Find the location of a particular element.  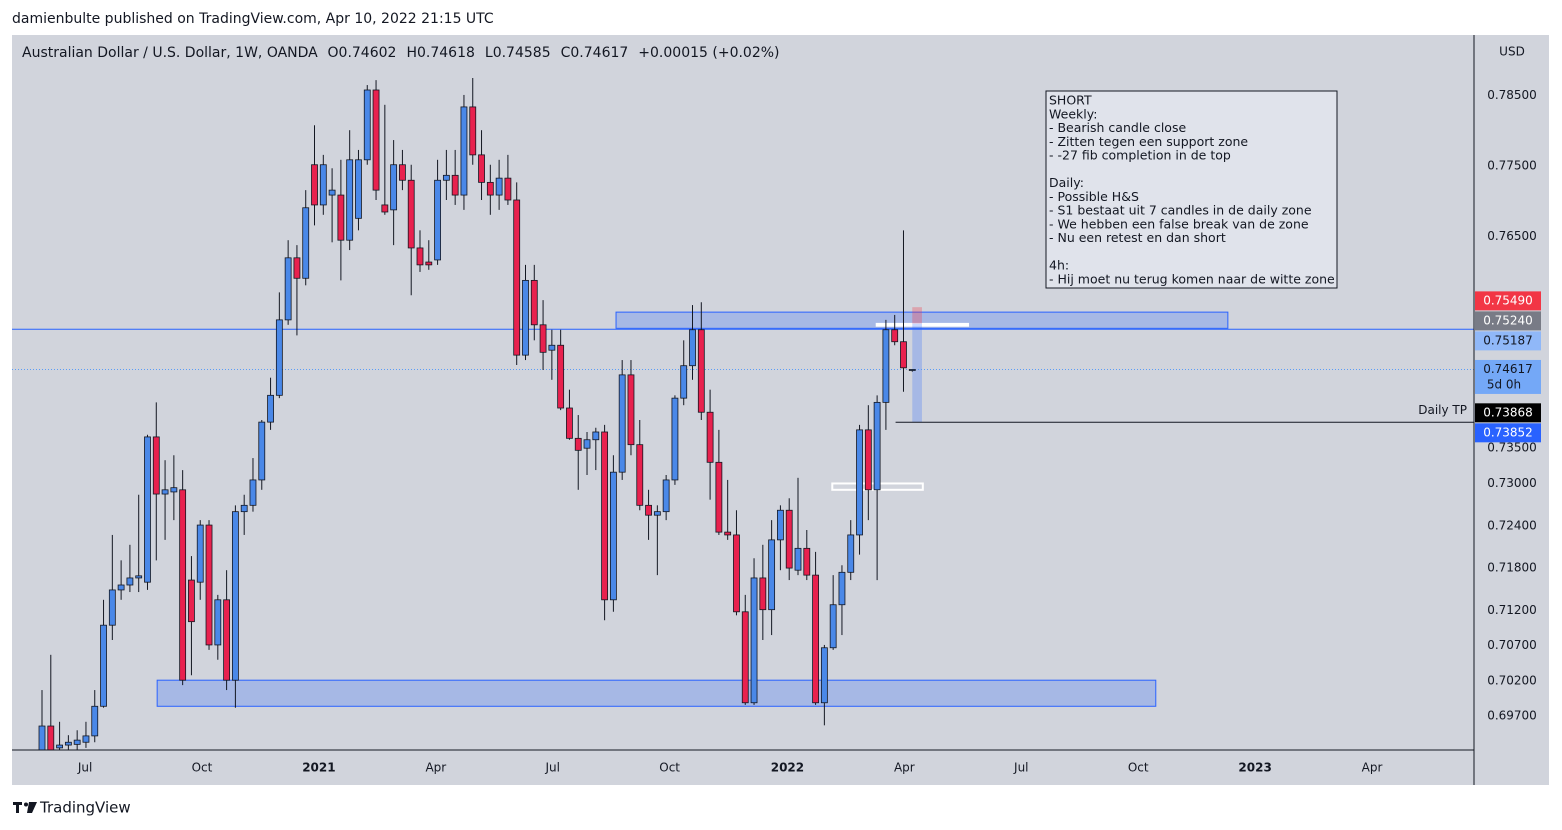

price-tag-label: 0.73852 is located at coordinates (1508, 432).